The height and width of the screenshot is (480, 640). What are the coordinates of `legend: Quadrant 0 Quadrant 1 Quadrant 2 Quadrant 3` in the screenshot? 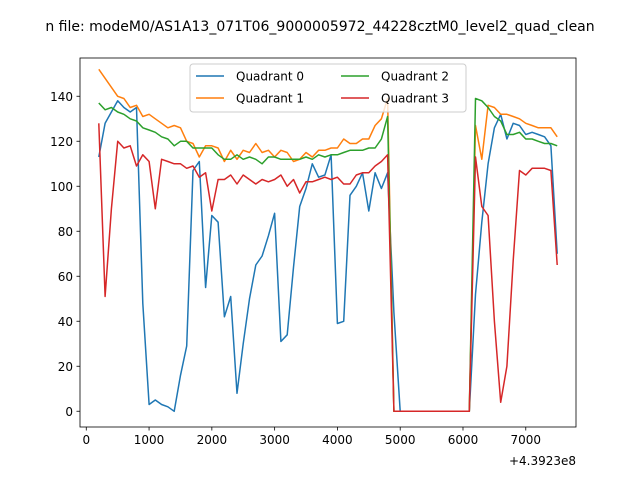 It's located at (328, 88).